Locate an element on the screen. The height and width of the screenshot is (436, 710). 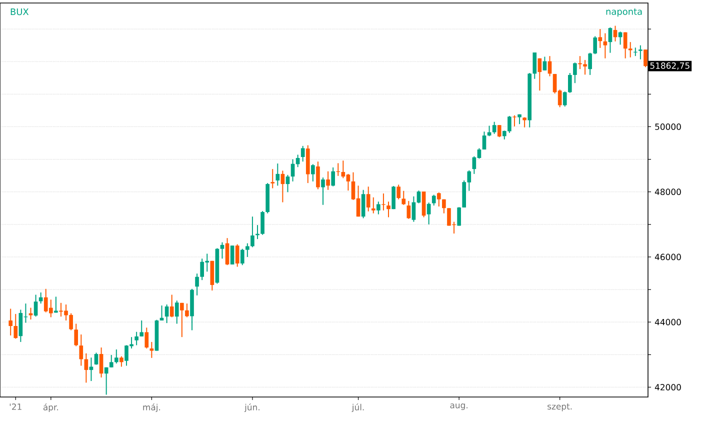
text: 51862,75 is located at coordinates (670, 66).